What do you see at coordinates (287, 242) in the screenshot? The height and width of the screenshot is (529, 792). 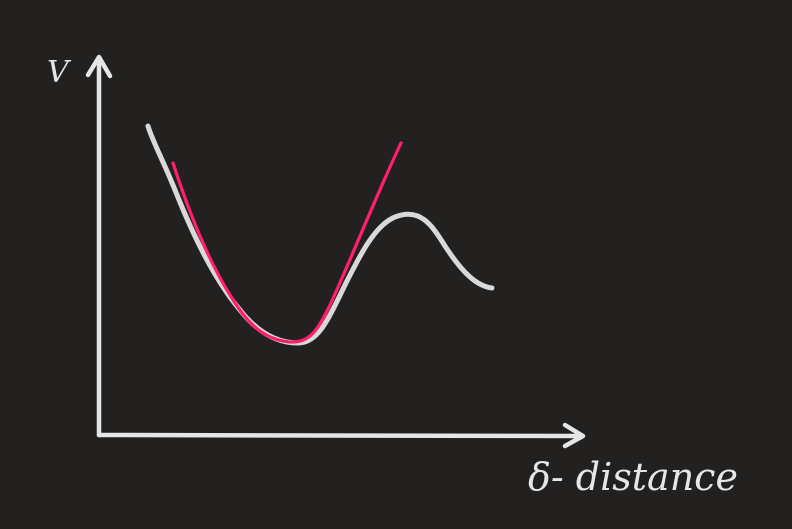 I see `harmonic-approximation` at bounding box center [287, 242].